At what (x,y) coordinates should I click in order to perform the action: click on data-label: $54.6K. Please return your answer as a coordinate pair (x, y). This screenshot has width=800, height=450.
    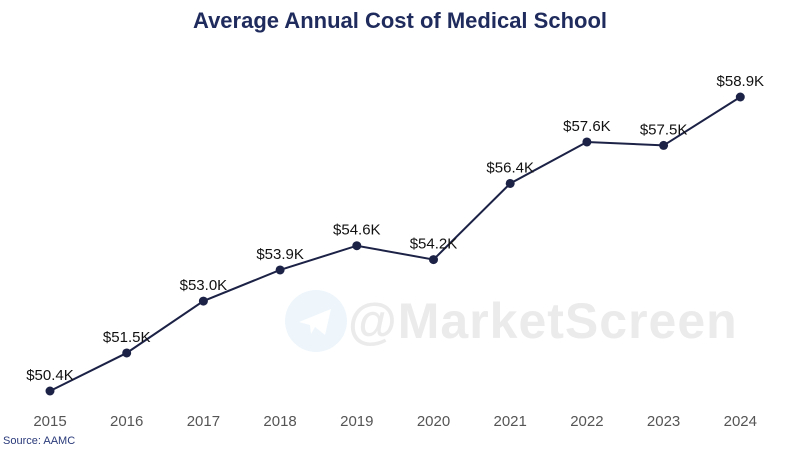
    Looking at the image, I should click on (357, 230).